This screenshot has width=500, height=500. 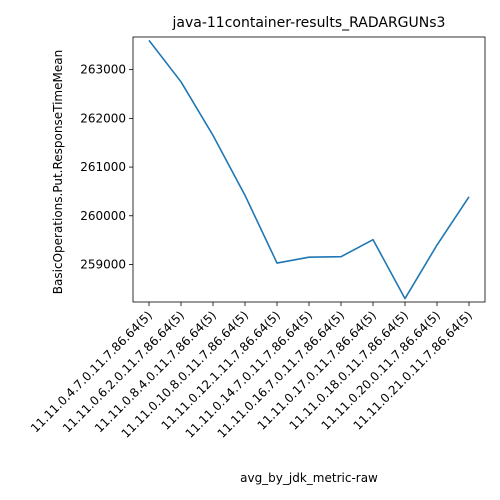 What do you see at coordinates (103, 118) in the screenshot?
I see `y-tick-label: 262000` at bounding box center [103, 118].